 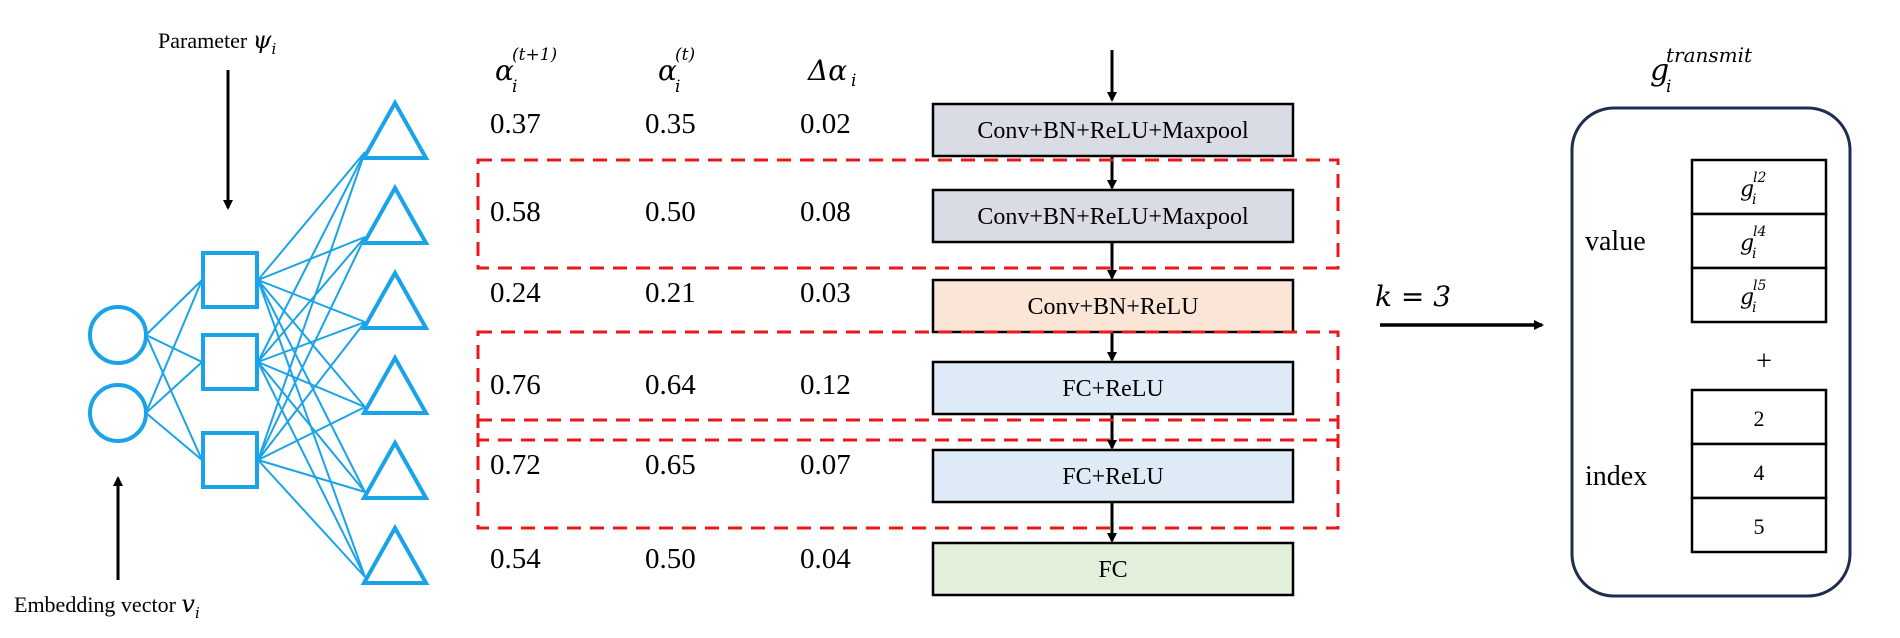 What do you see at coordinates (827, 70) in the screenshot?
I see `svg-text: Δα` at bounding box center [827, 70].